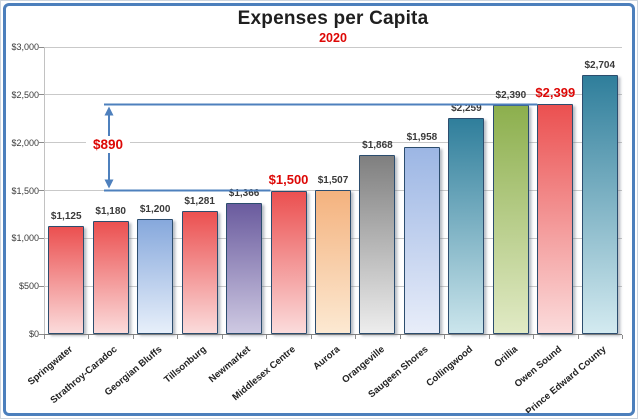 The image size is (638, 419). I want to click on annotation-arrowhead-down, so click(109, 184).